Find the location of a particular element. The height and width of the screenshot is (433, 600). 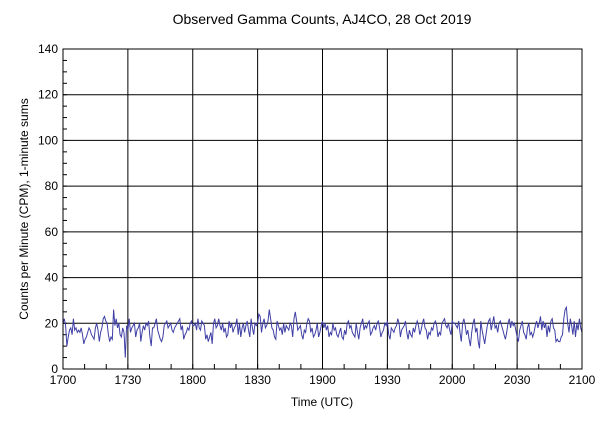

x-tick-label: 1800 is located at coordinates (192, 380).